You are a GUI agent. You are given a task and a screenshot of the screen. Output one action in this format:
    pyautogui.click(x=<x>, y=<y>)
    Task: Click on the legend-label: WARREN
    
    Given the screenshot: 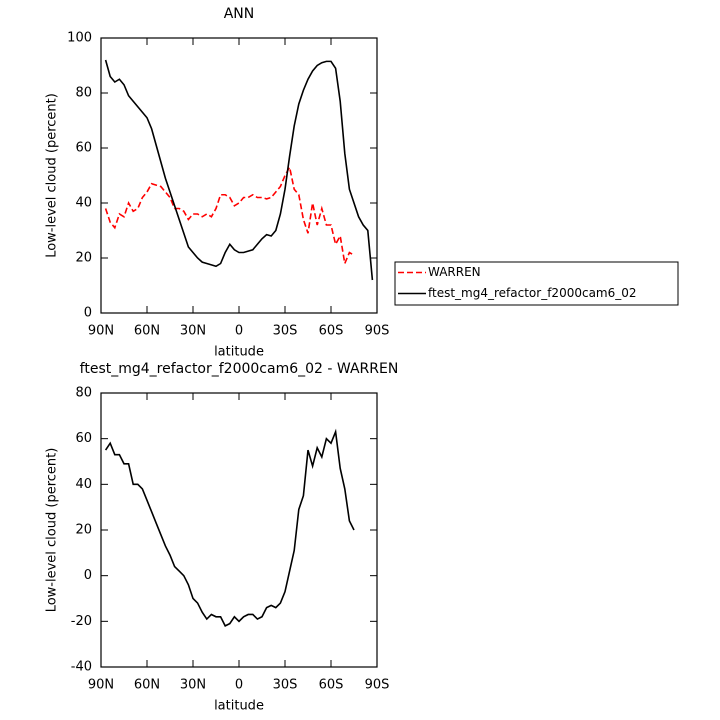 What is the action you would take?
    pyautogui.click(x=454, y=272)
    